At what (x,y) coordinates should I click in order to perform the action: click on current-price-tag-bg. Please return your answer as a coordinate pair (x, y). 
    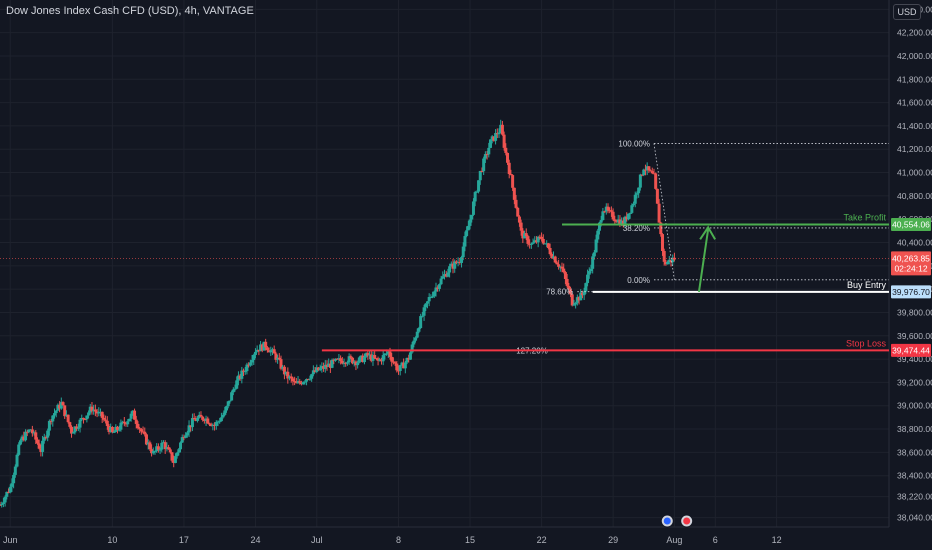
    Looking at the image, I should click on (911, 263).